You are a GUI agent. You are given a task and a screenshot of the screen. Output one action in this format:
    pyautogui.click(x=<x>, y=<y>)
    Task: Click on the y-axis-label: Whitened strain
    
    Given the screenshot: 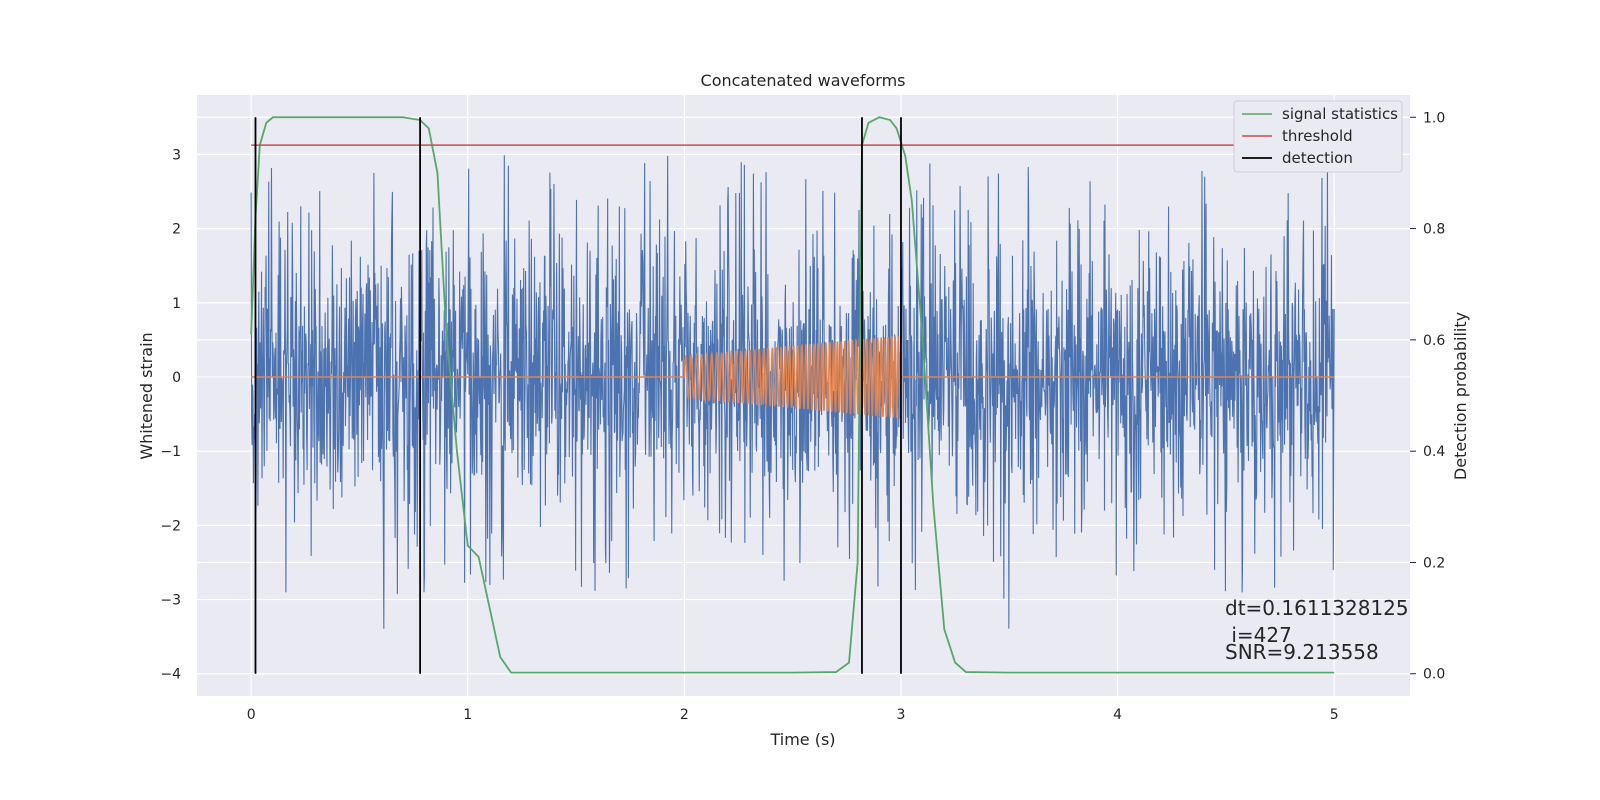 What is the action you would take?
    pyautogui.click(x=146, y=395)
    